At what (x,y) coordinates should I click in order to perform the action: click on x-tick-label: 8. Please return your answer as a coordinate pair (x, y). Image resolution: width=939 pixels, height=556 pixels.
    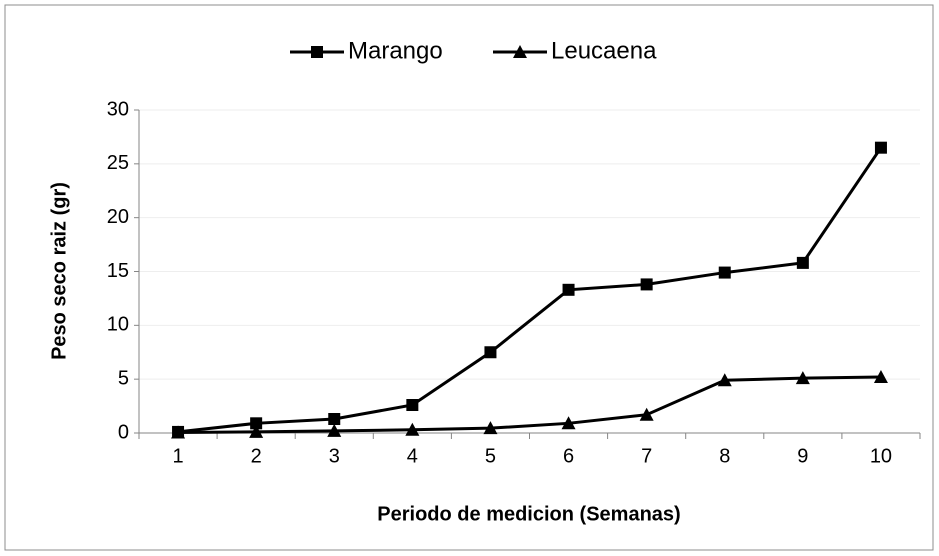
    Looking at the image, I should click on (724, 456).